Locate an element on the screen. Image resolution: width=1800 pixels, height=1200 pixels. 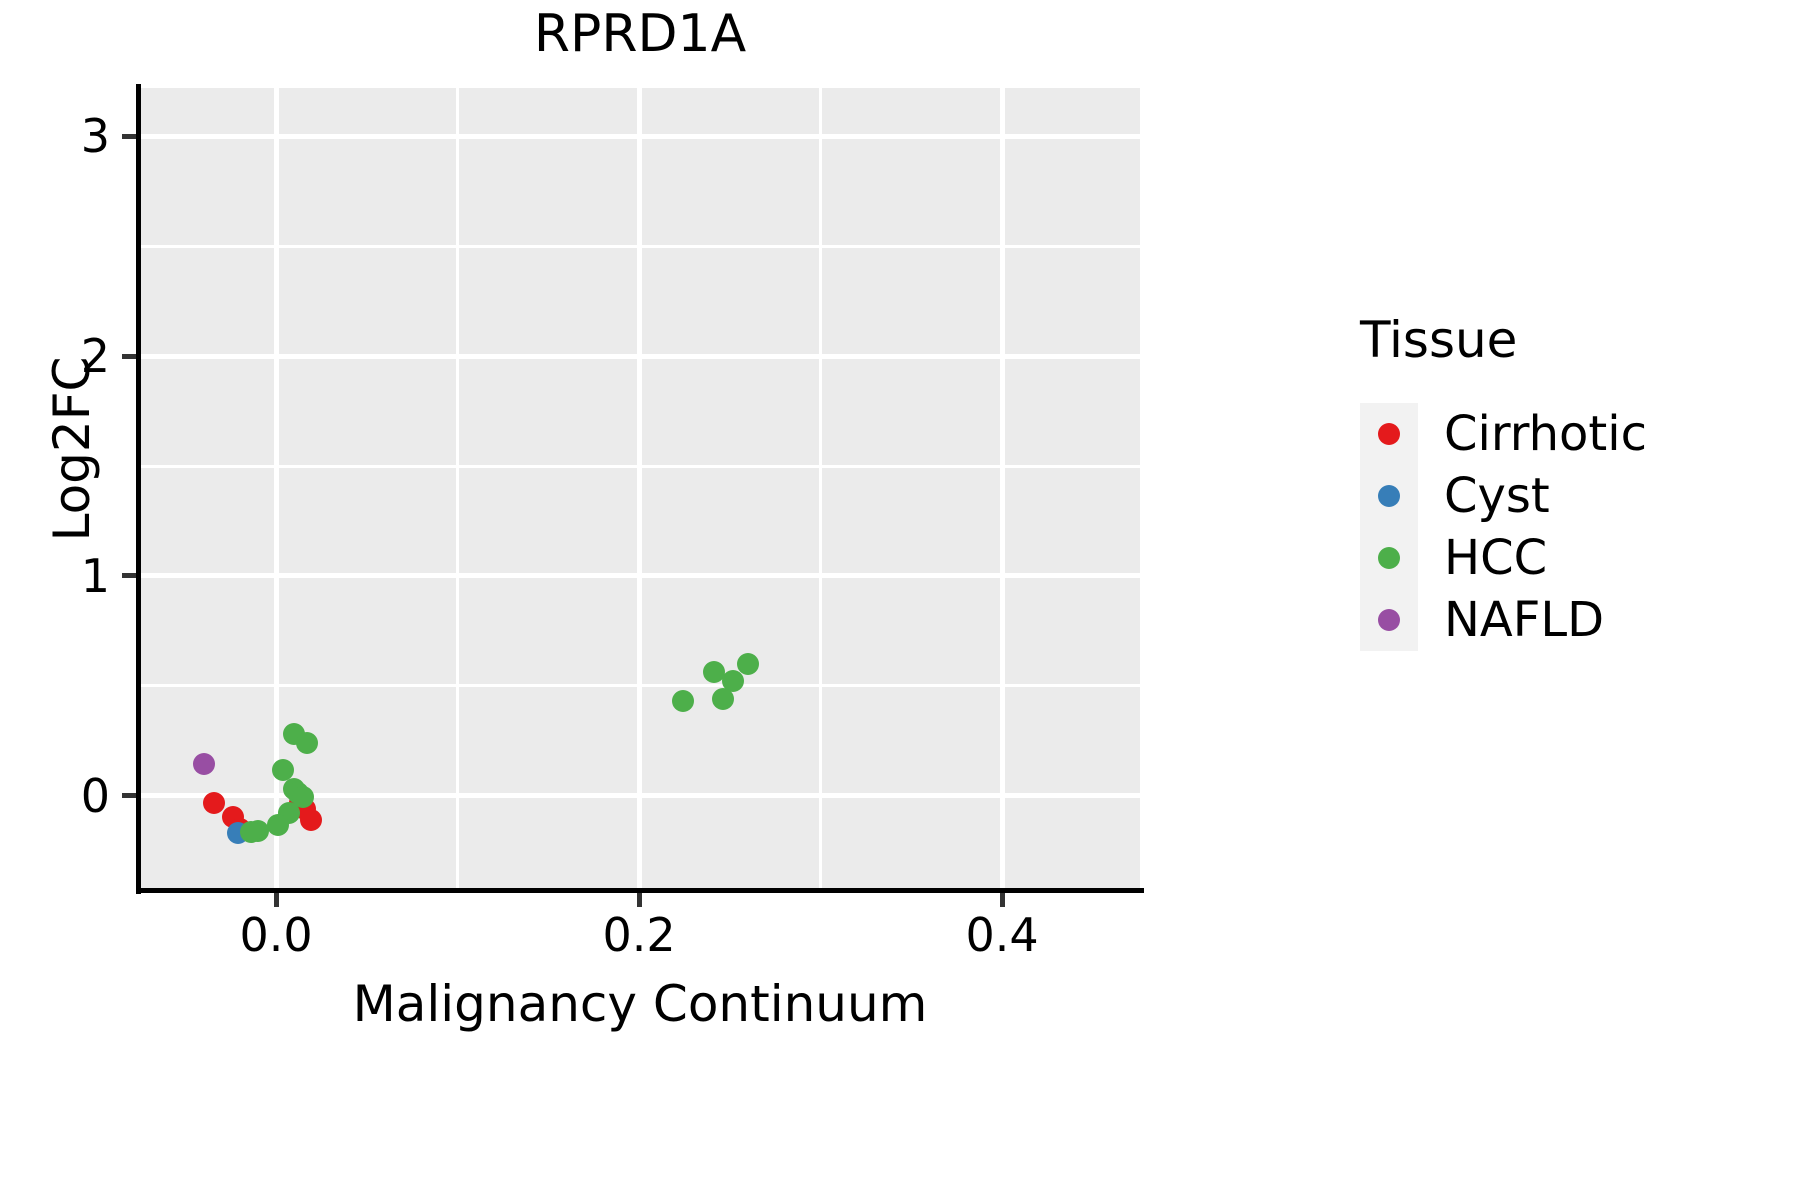
legend: Tissue Cirrhotic Cyst HCC NAFLD is located at coordinates (1570, 483).